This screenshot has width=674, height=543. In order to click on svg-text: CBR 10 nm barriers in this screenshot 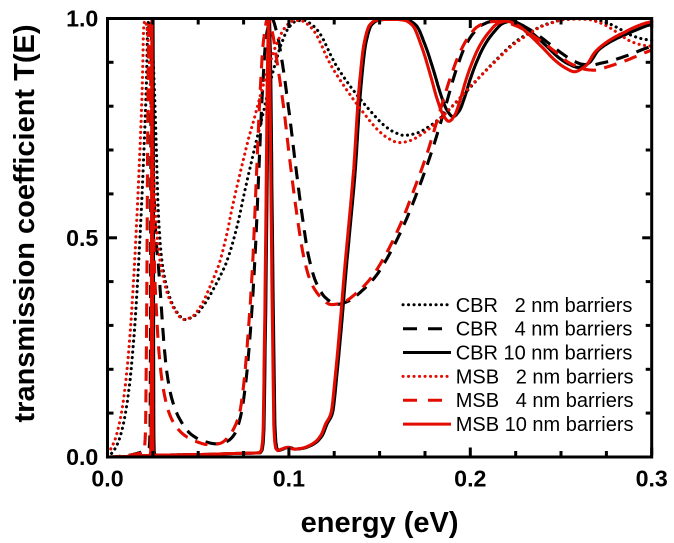, I will do `click(544, 354)`.